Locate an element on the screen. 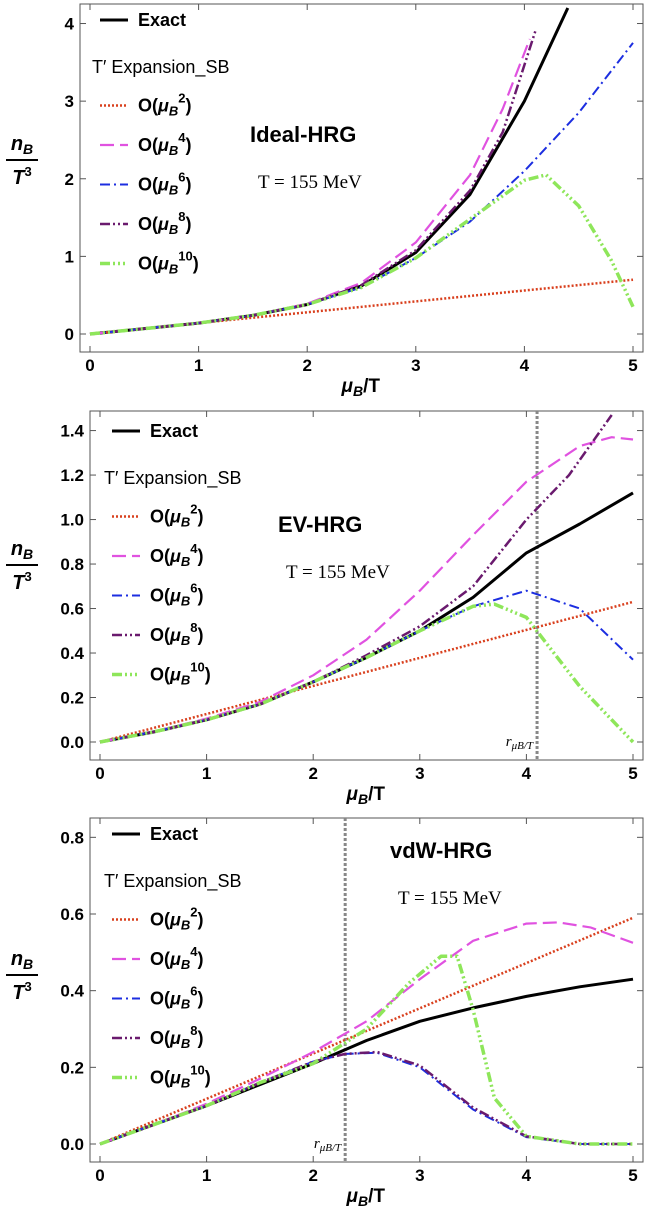 The height and width of the screenshot is (1226, 663). y-tick-label: 4 is located at coordinates (70, 24).